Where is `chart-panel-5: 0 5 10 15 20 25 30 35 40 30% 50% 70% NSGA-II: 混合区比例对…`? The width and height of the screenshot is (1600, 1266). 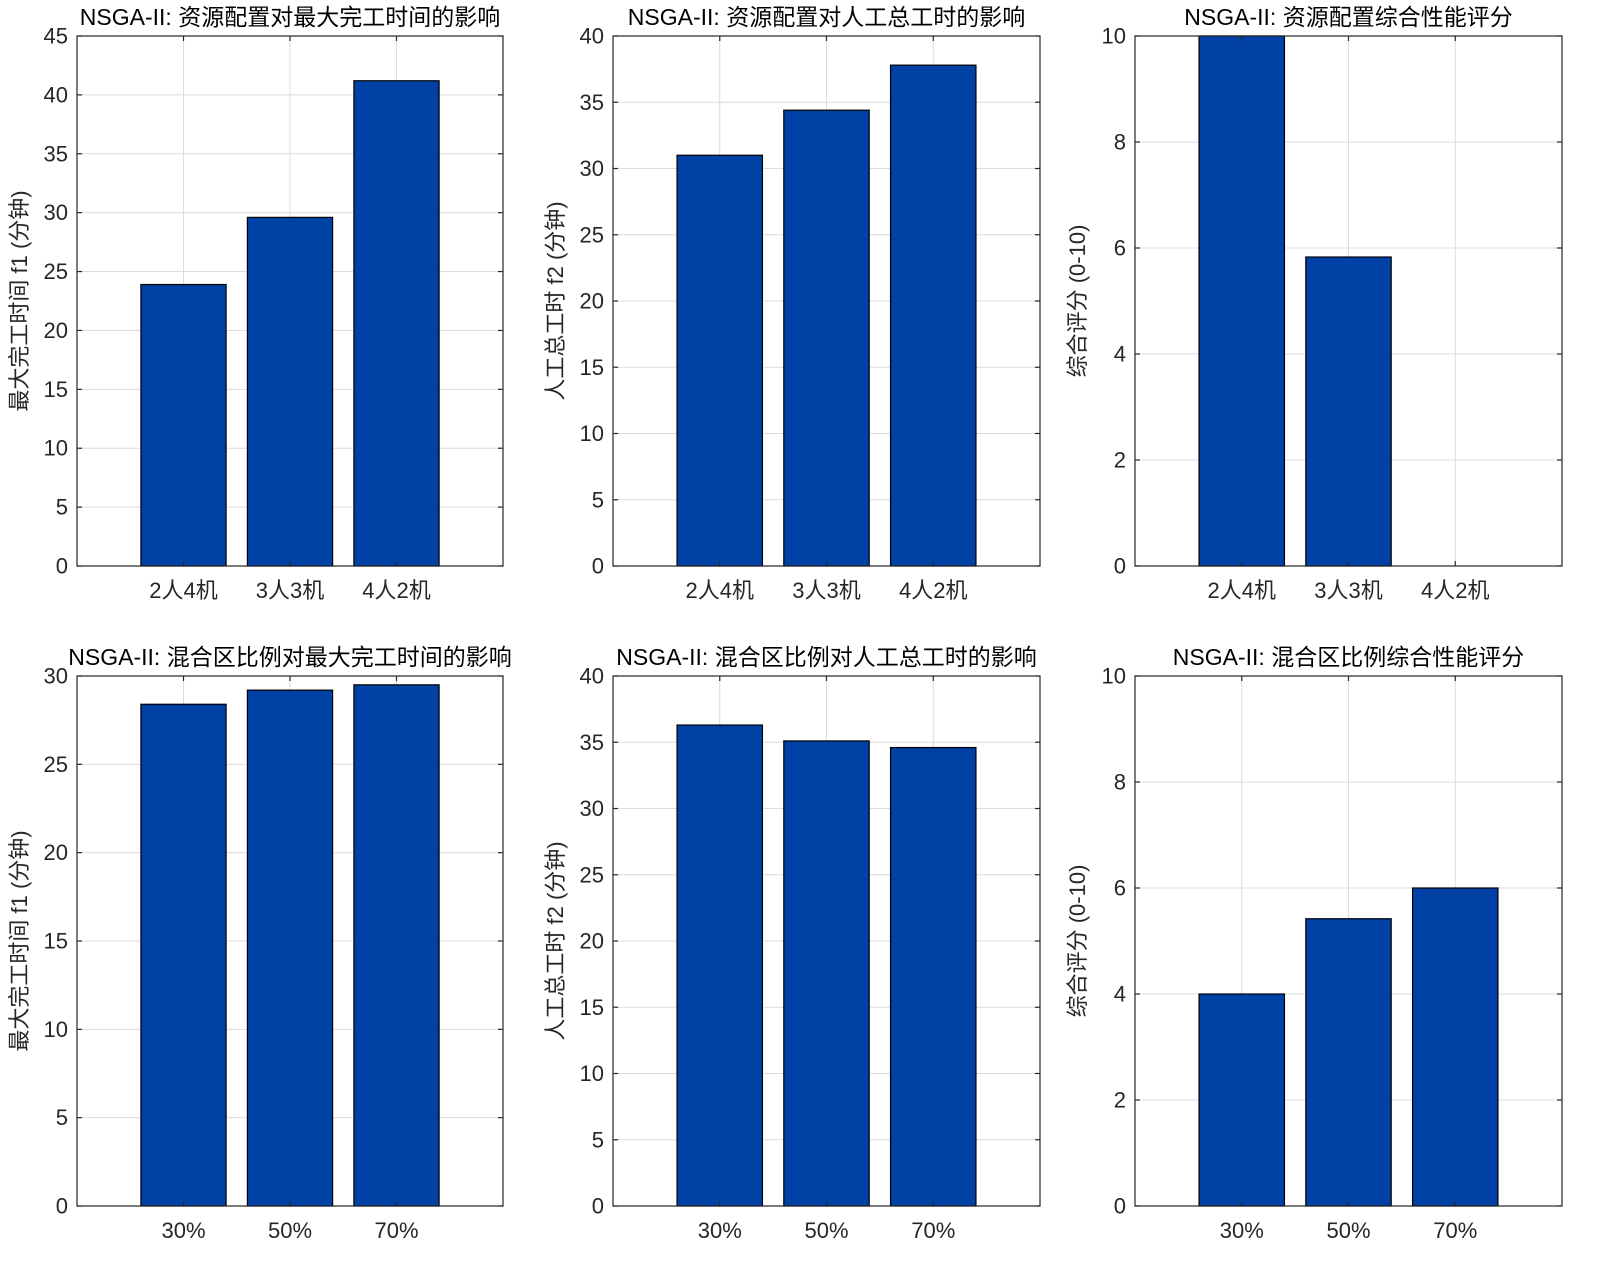 chart-panel-5: 0 5 10 15 20 25 30 35 40 30% 50% 70% NSGA-II: 混合区比例对… is located at coordinates (792, 943).